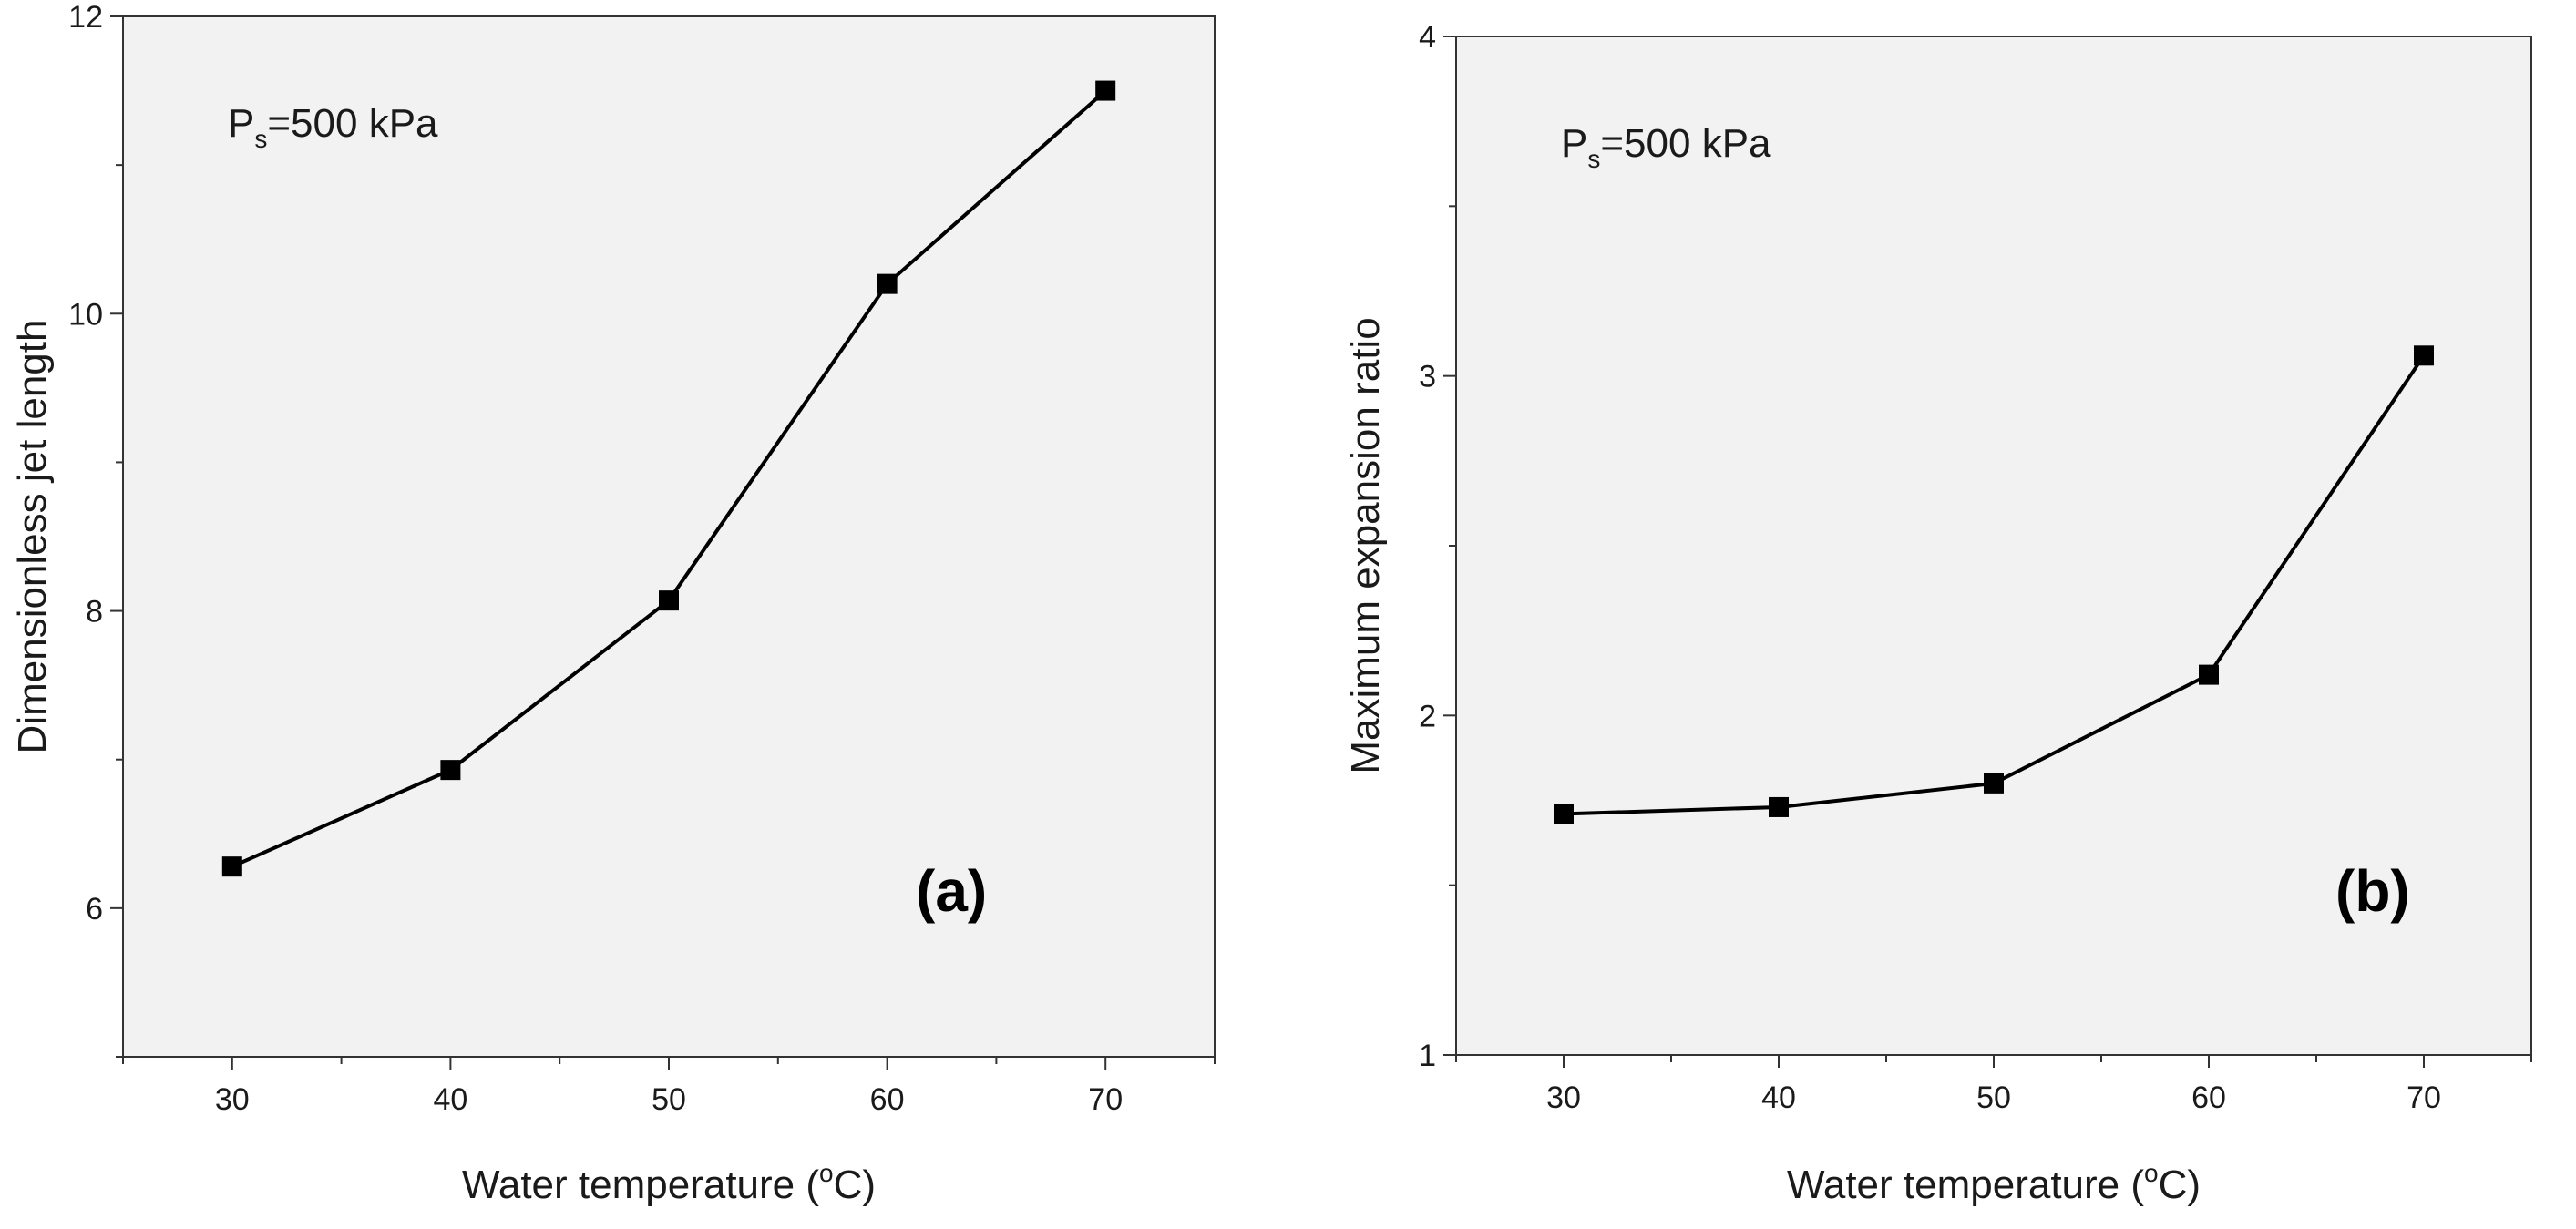  Describe the element at coordinates (1366, 545) in the screenshot. I see `y-axis-title: Maximum expansion ratio` at that location.